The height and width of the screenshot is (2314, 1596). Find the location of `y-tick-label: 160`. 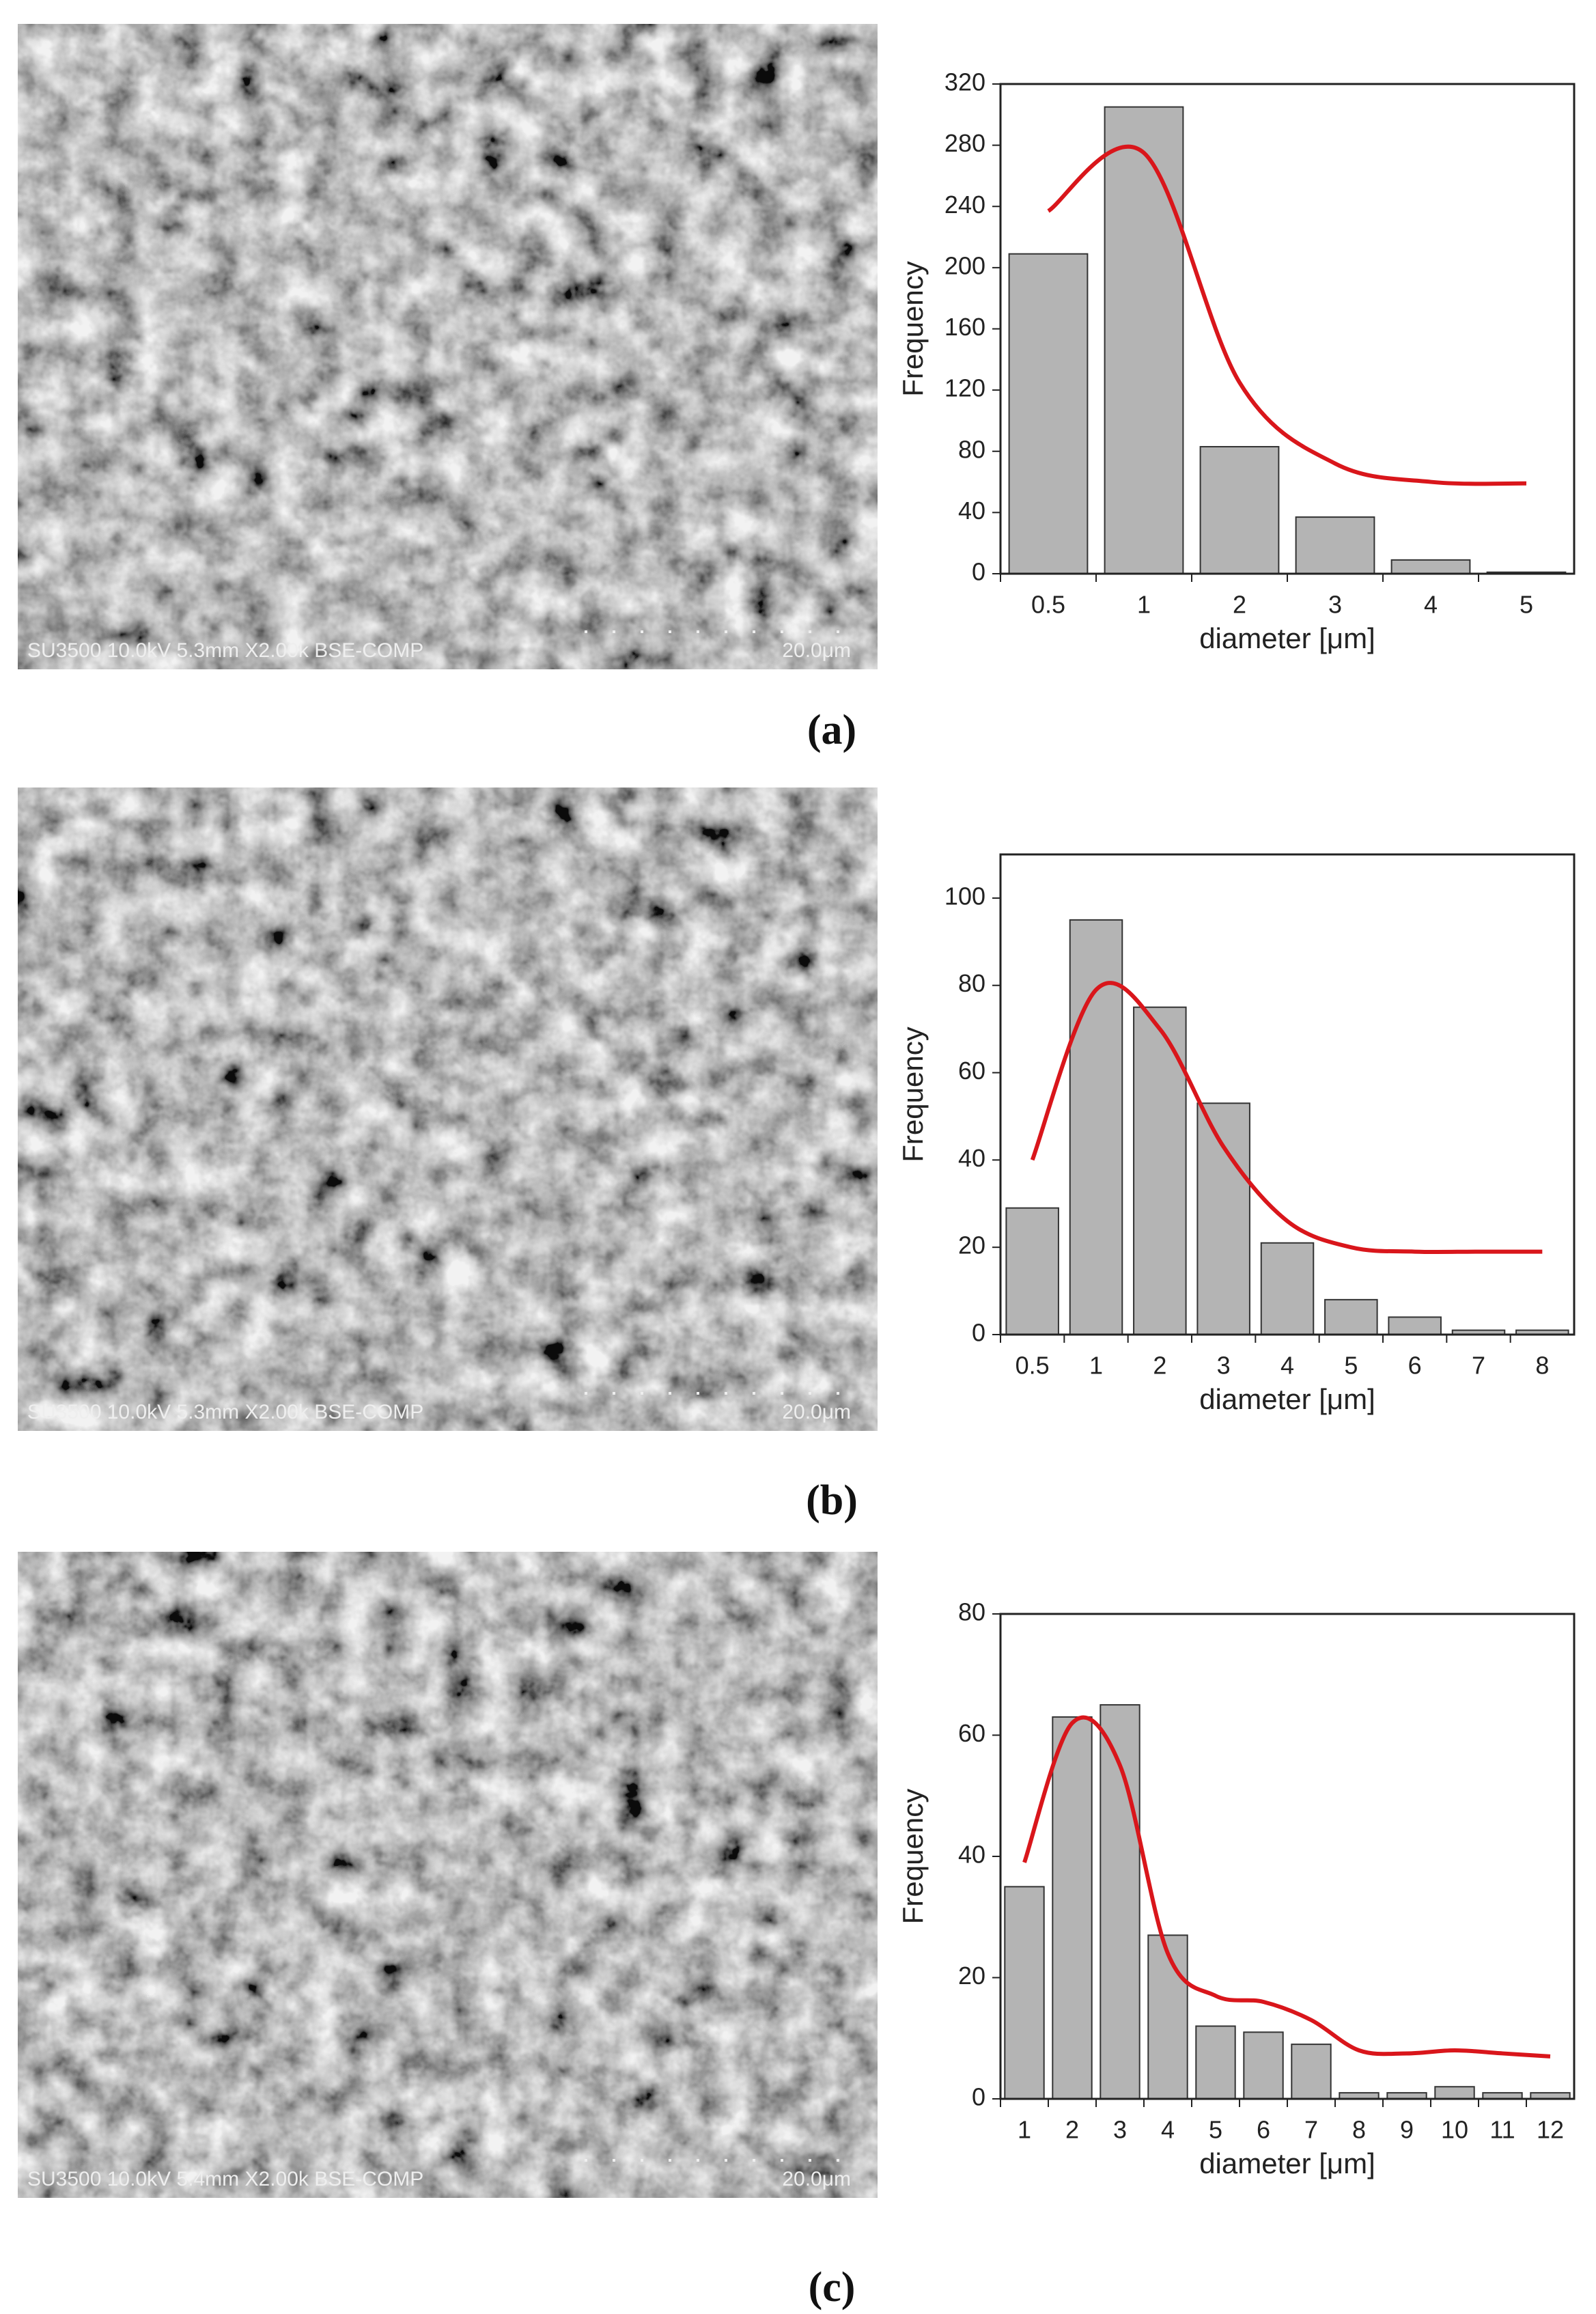

y-tick-label: 160 is located at coordinates (964, 327).